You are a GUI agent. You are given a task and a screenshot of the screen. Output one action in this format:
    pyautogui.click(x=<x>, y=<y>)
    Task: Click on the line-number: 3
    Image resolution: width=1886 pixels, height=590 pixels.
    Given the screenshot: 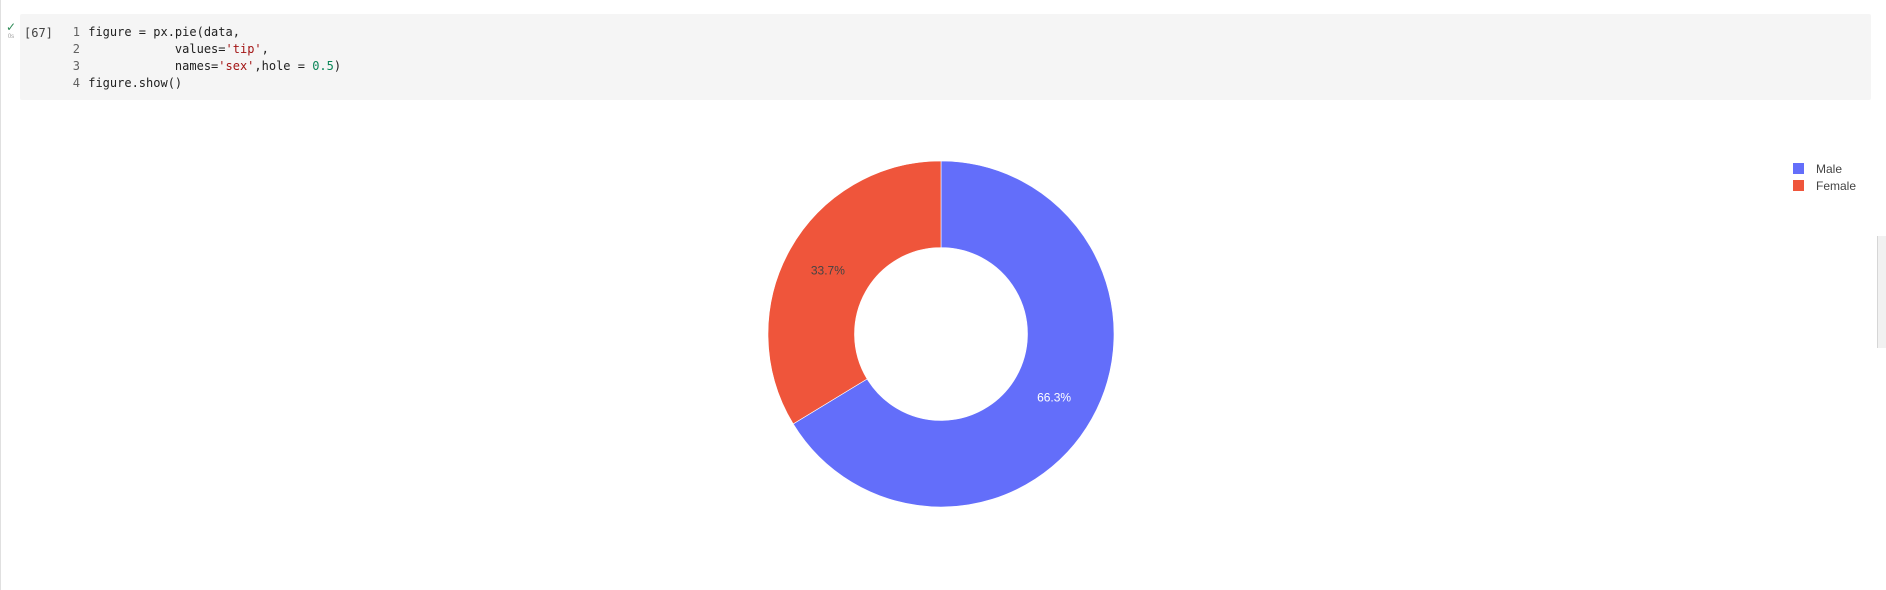 What is the action you would take?
    pyautogui.click(x=76, y=66)
    